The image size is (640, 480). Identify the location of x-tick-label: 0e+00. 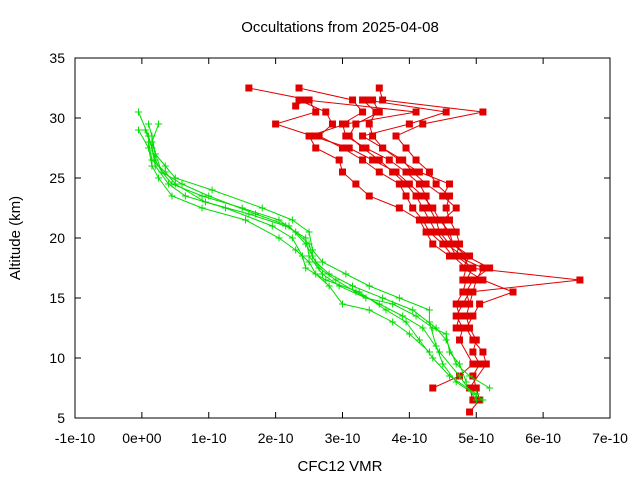
(142, 438).